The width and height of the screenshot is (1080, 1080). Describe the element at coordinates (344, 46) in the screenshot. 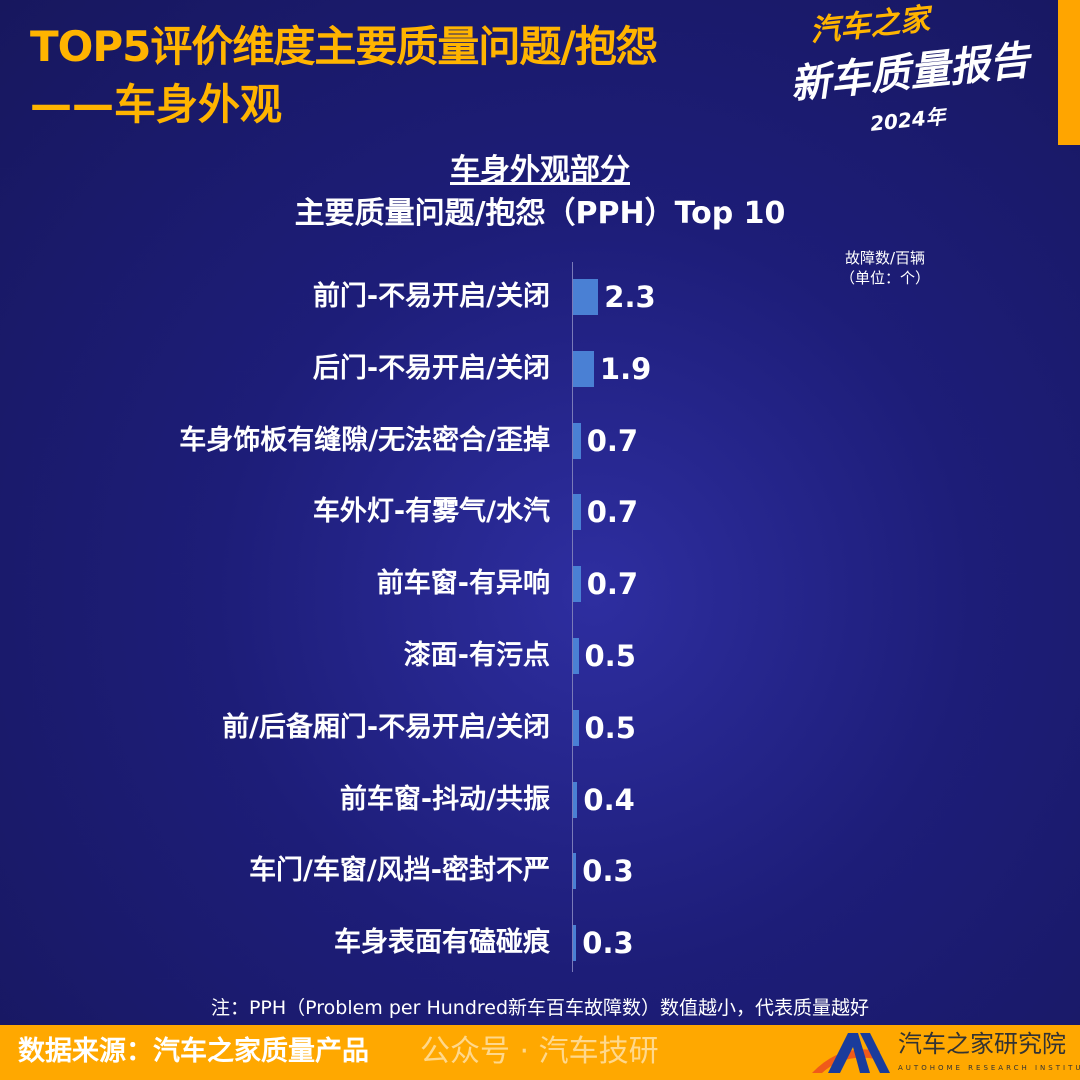

I see `page-title: TOP5评价维度主要质量问题/抱怨` at that location.